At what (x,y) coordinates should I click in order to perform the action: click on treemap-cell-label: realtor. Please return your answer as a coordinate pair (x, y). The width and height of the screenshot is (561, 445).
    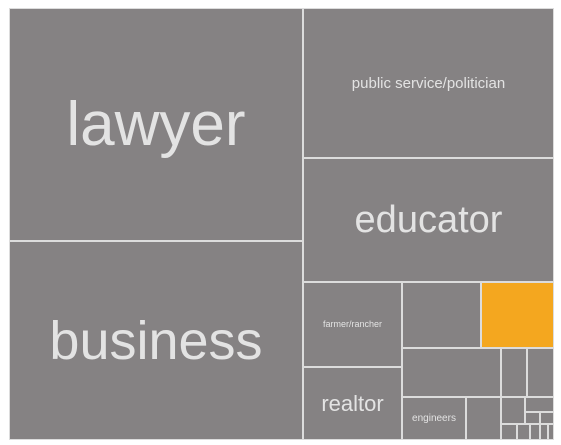
    Looking at the image, I should click on (352, 403).